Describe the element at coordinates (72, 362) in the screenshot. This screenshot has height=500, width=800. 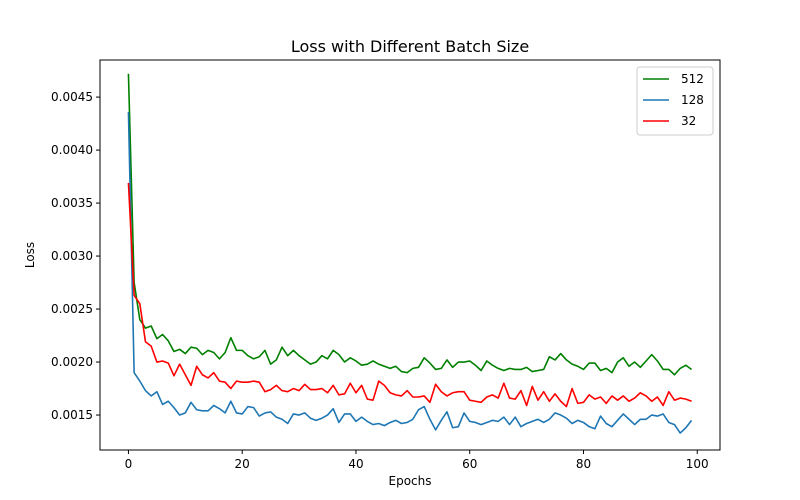
I see `y-tick-label: 0.0020` at that location.